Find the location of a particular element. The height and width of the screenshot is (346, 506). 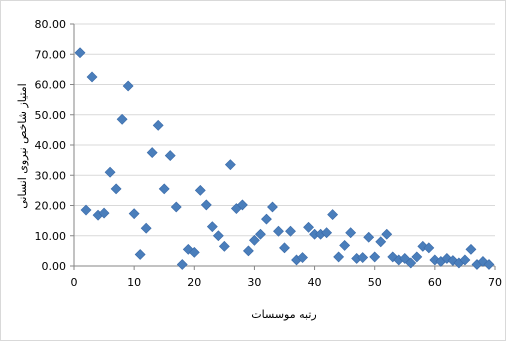

y-tick-label: 50.00 is located at coordinates (51, 115).